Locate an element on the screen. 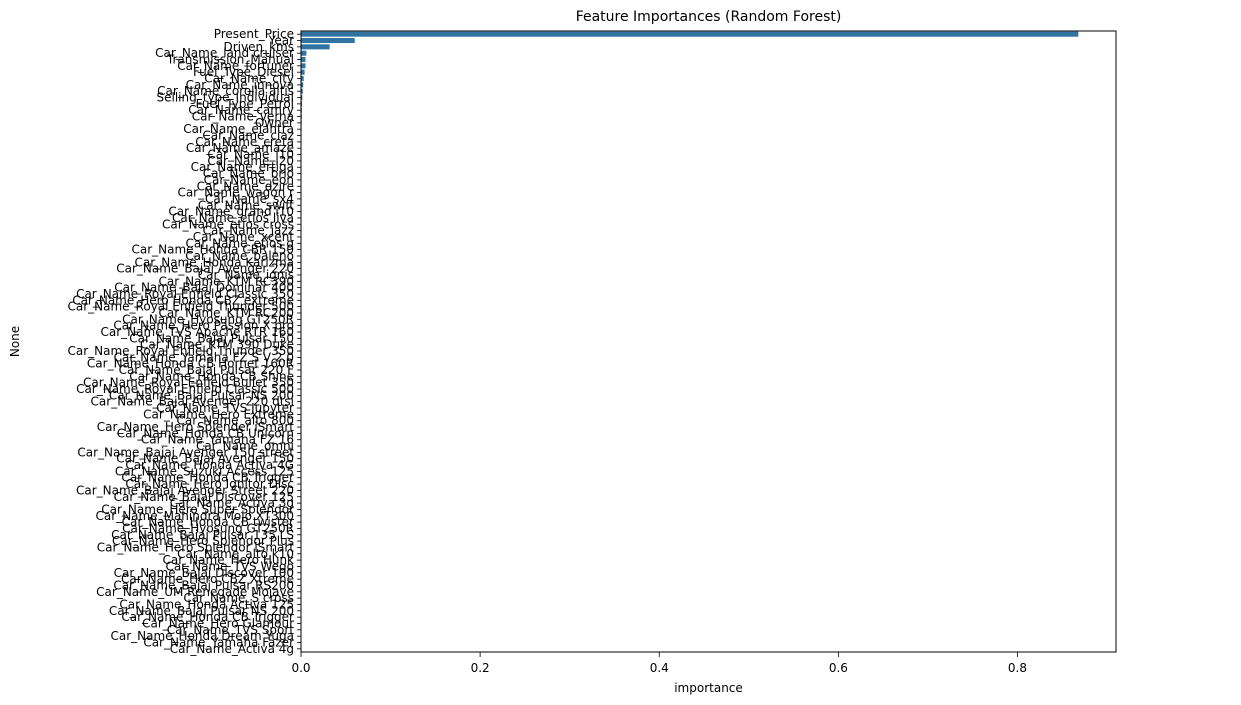 The image size is (1241, 705). chart-title: Feature Importances (Random Forest) is located at coordinates (709, 17).